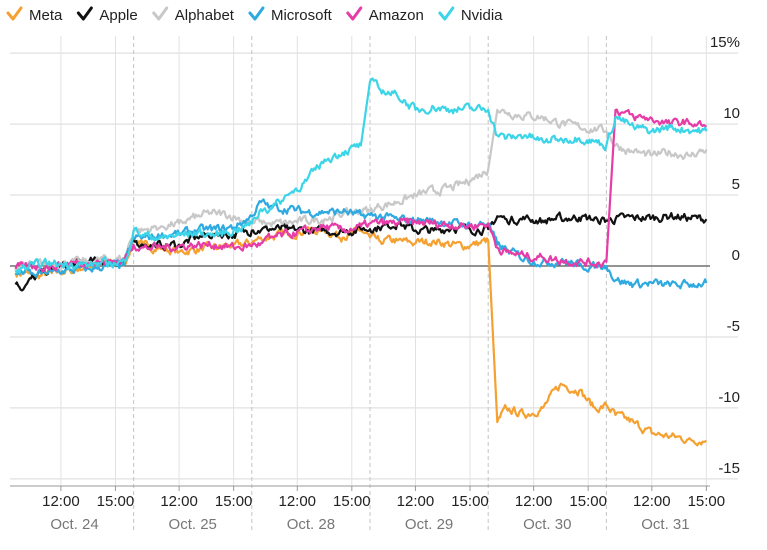 Image resolution: width=767 pixels, height=550 pixels. What do you see at coordinates (482, 15) in the screenshot?
I see `legend-label-nvidia: Nvidia` at bounding box center [482, 15].